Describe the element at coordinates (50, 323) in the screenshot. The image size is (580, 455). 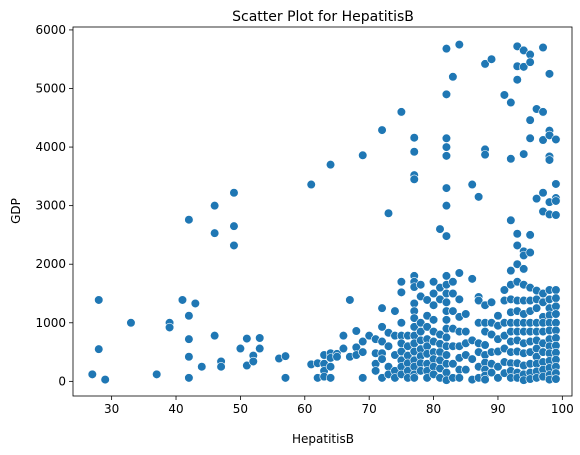
I see `y-tick-label: 1000` at that location.